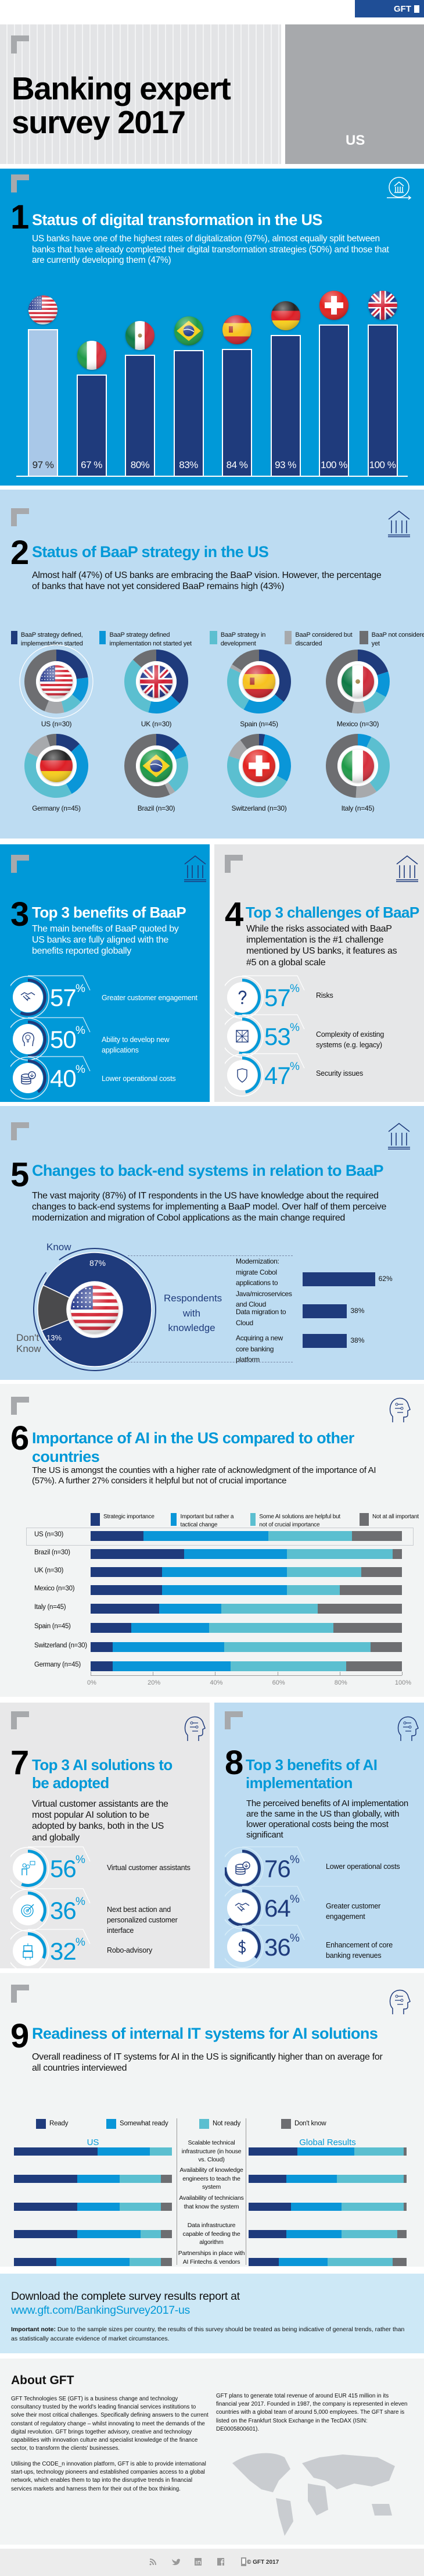  Describe the element at coordinates (359, 1951) in the screenshot. I see `stat-label: Enhancement of core banking revenues` at that location.